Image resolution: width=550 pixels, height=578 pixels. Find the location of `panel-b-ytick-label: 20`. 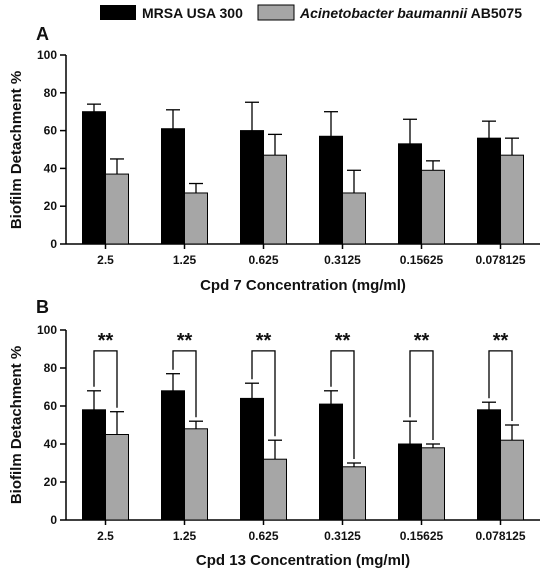

panel-b-ytick-label: 20 is located at coordinates (51, 482).